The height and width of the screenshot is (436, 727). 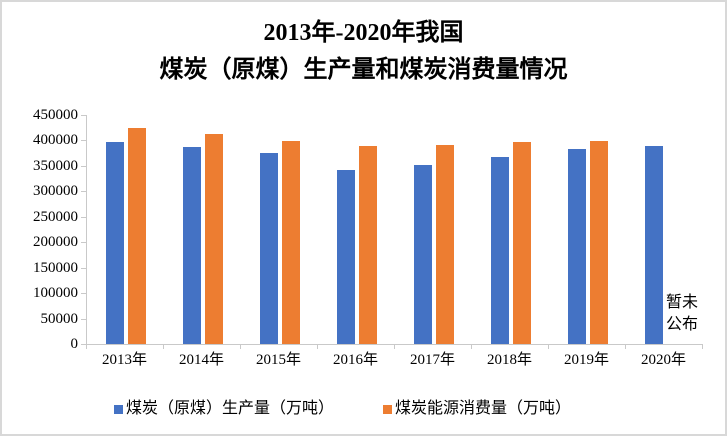 What do you see at coordinates (55, 242) in the screenshot?
I see `y-tick-label: 200000` at bounding box center [55, 242].